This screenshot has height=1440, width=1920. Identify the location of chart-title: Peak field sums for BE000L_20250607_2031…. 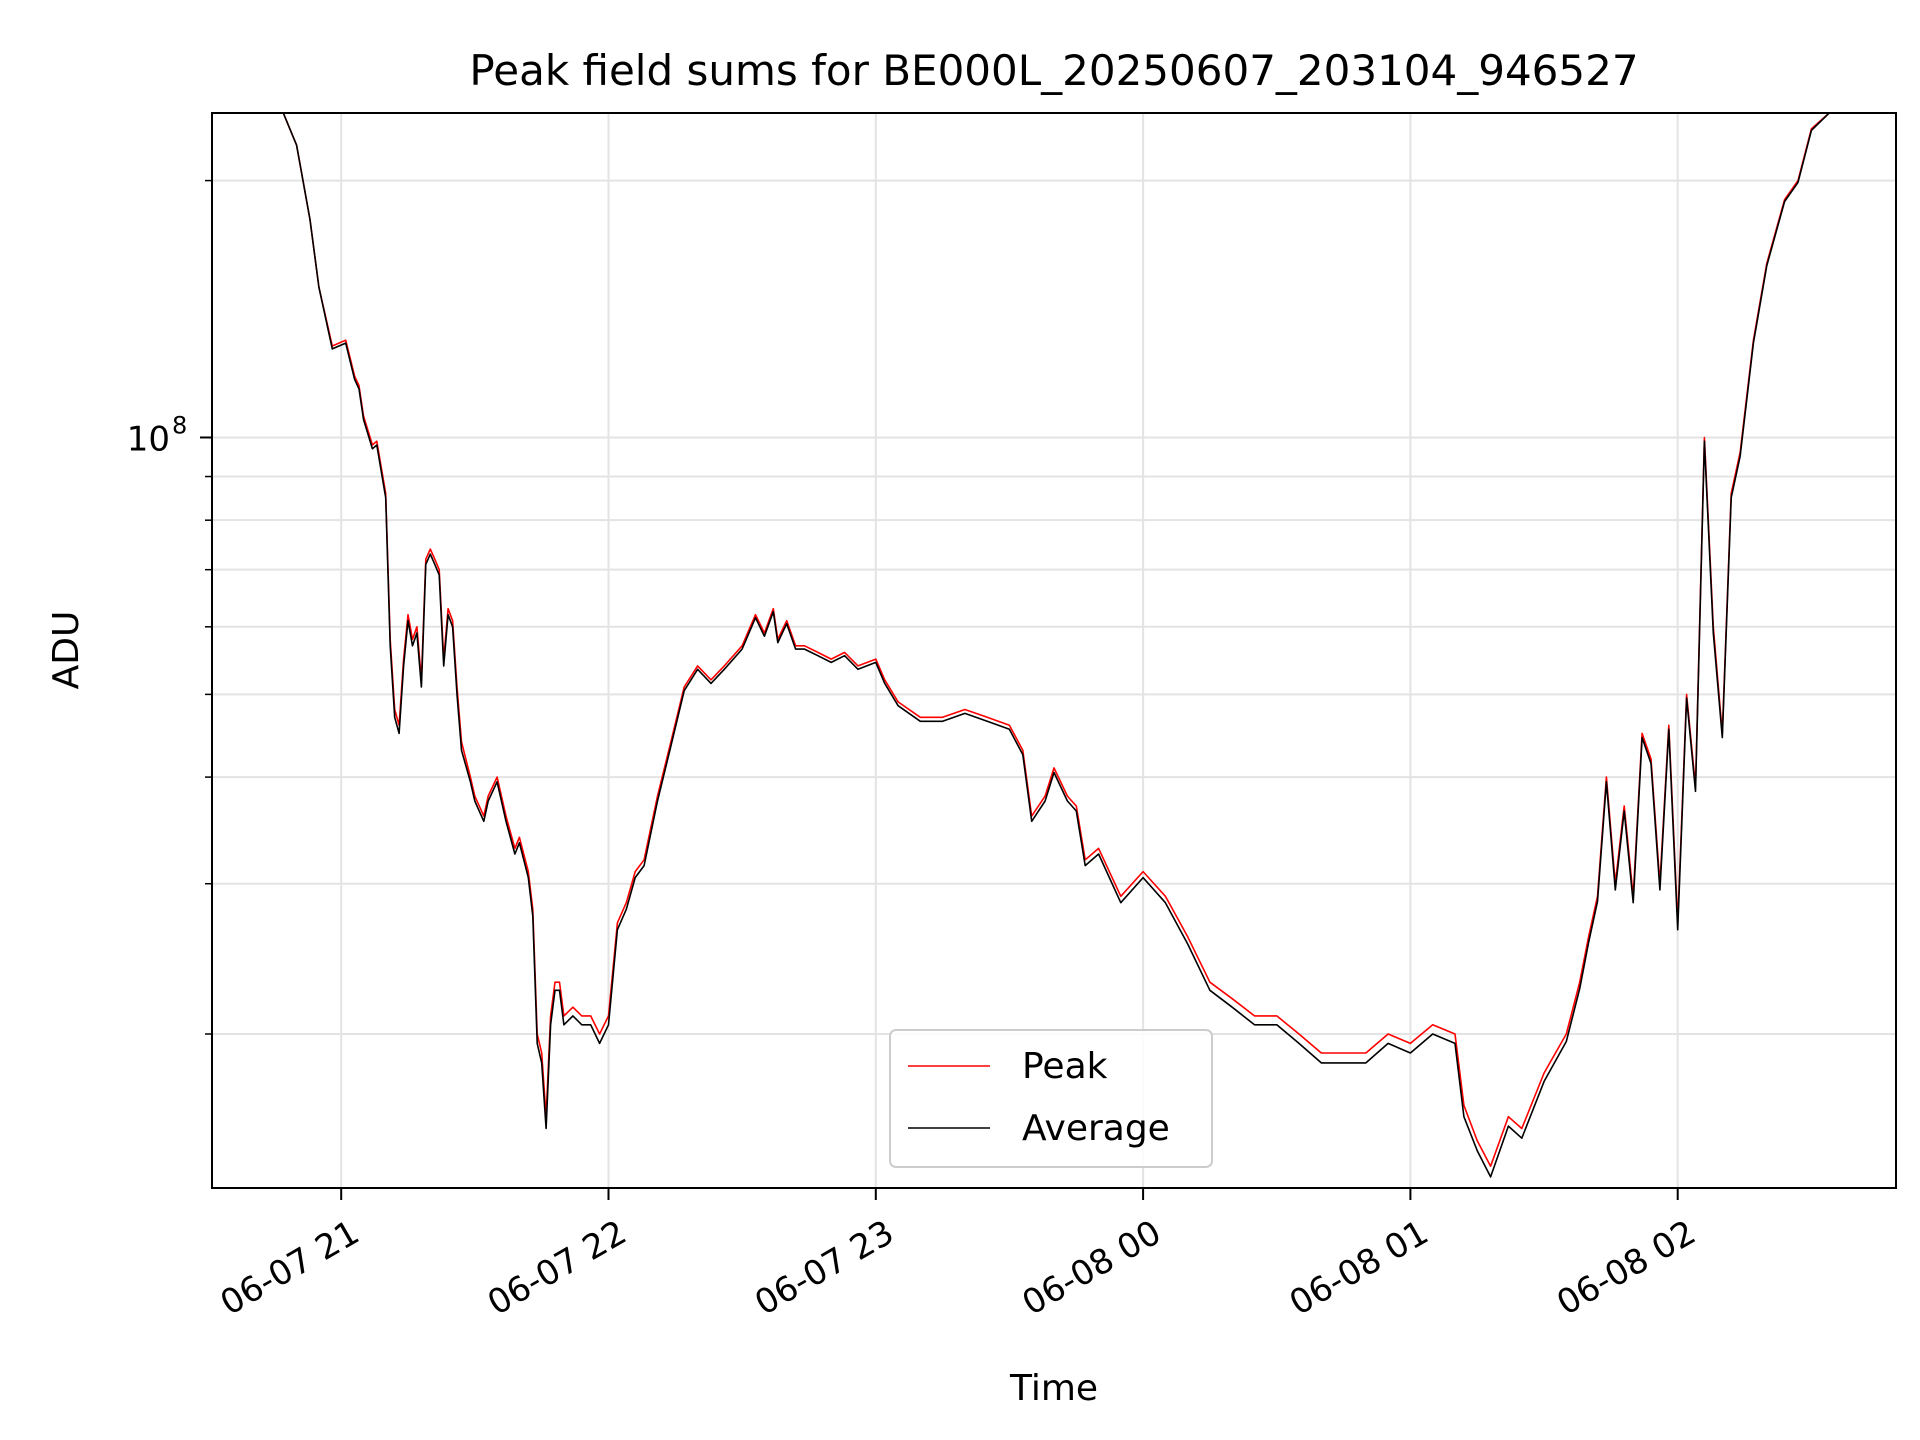
(1053, 70).